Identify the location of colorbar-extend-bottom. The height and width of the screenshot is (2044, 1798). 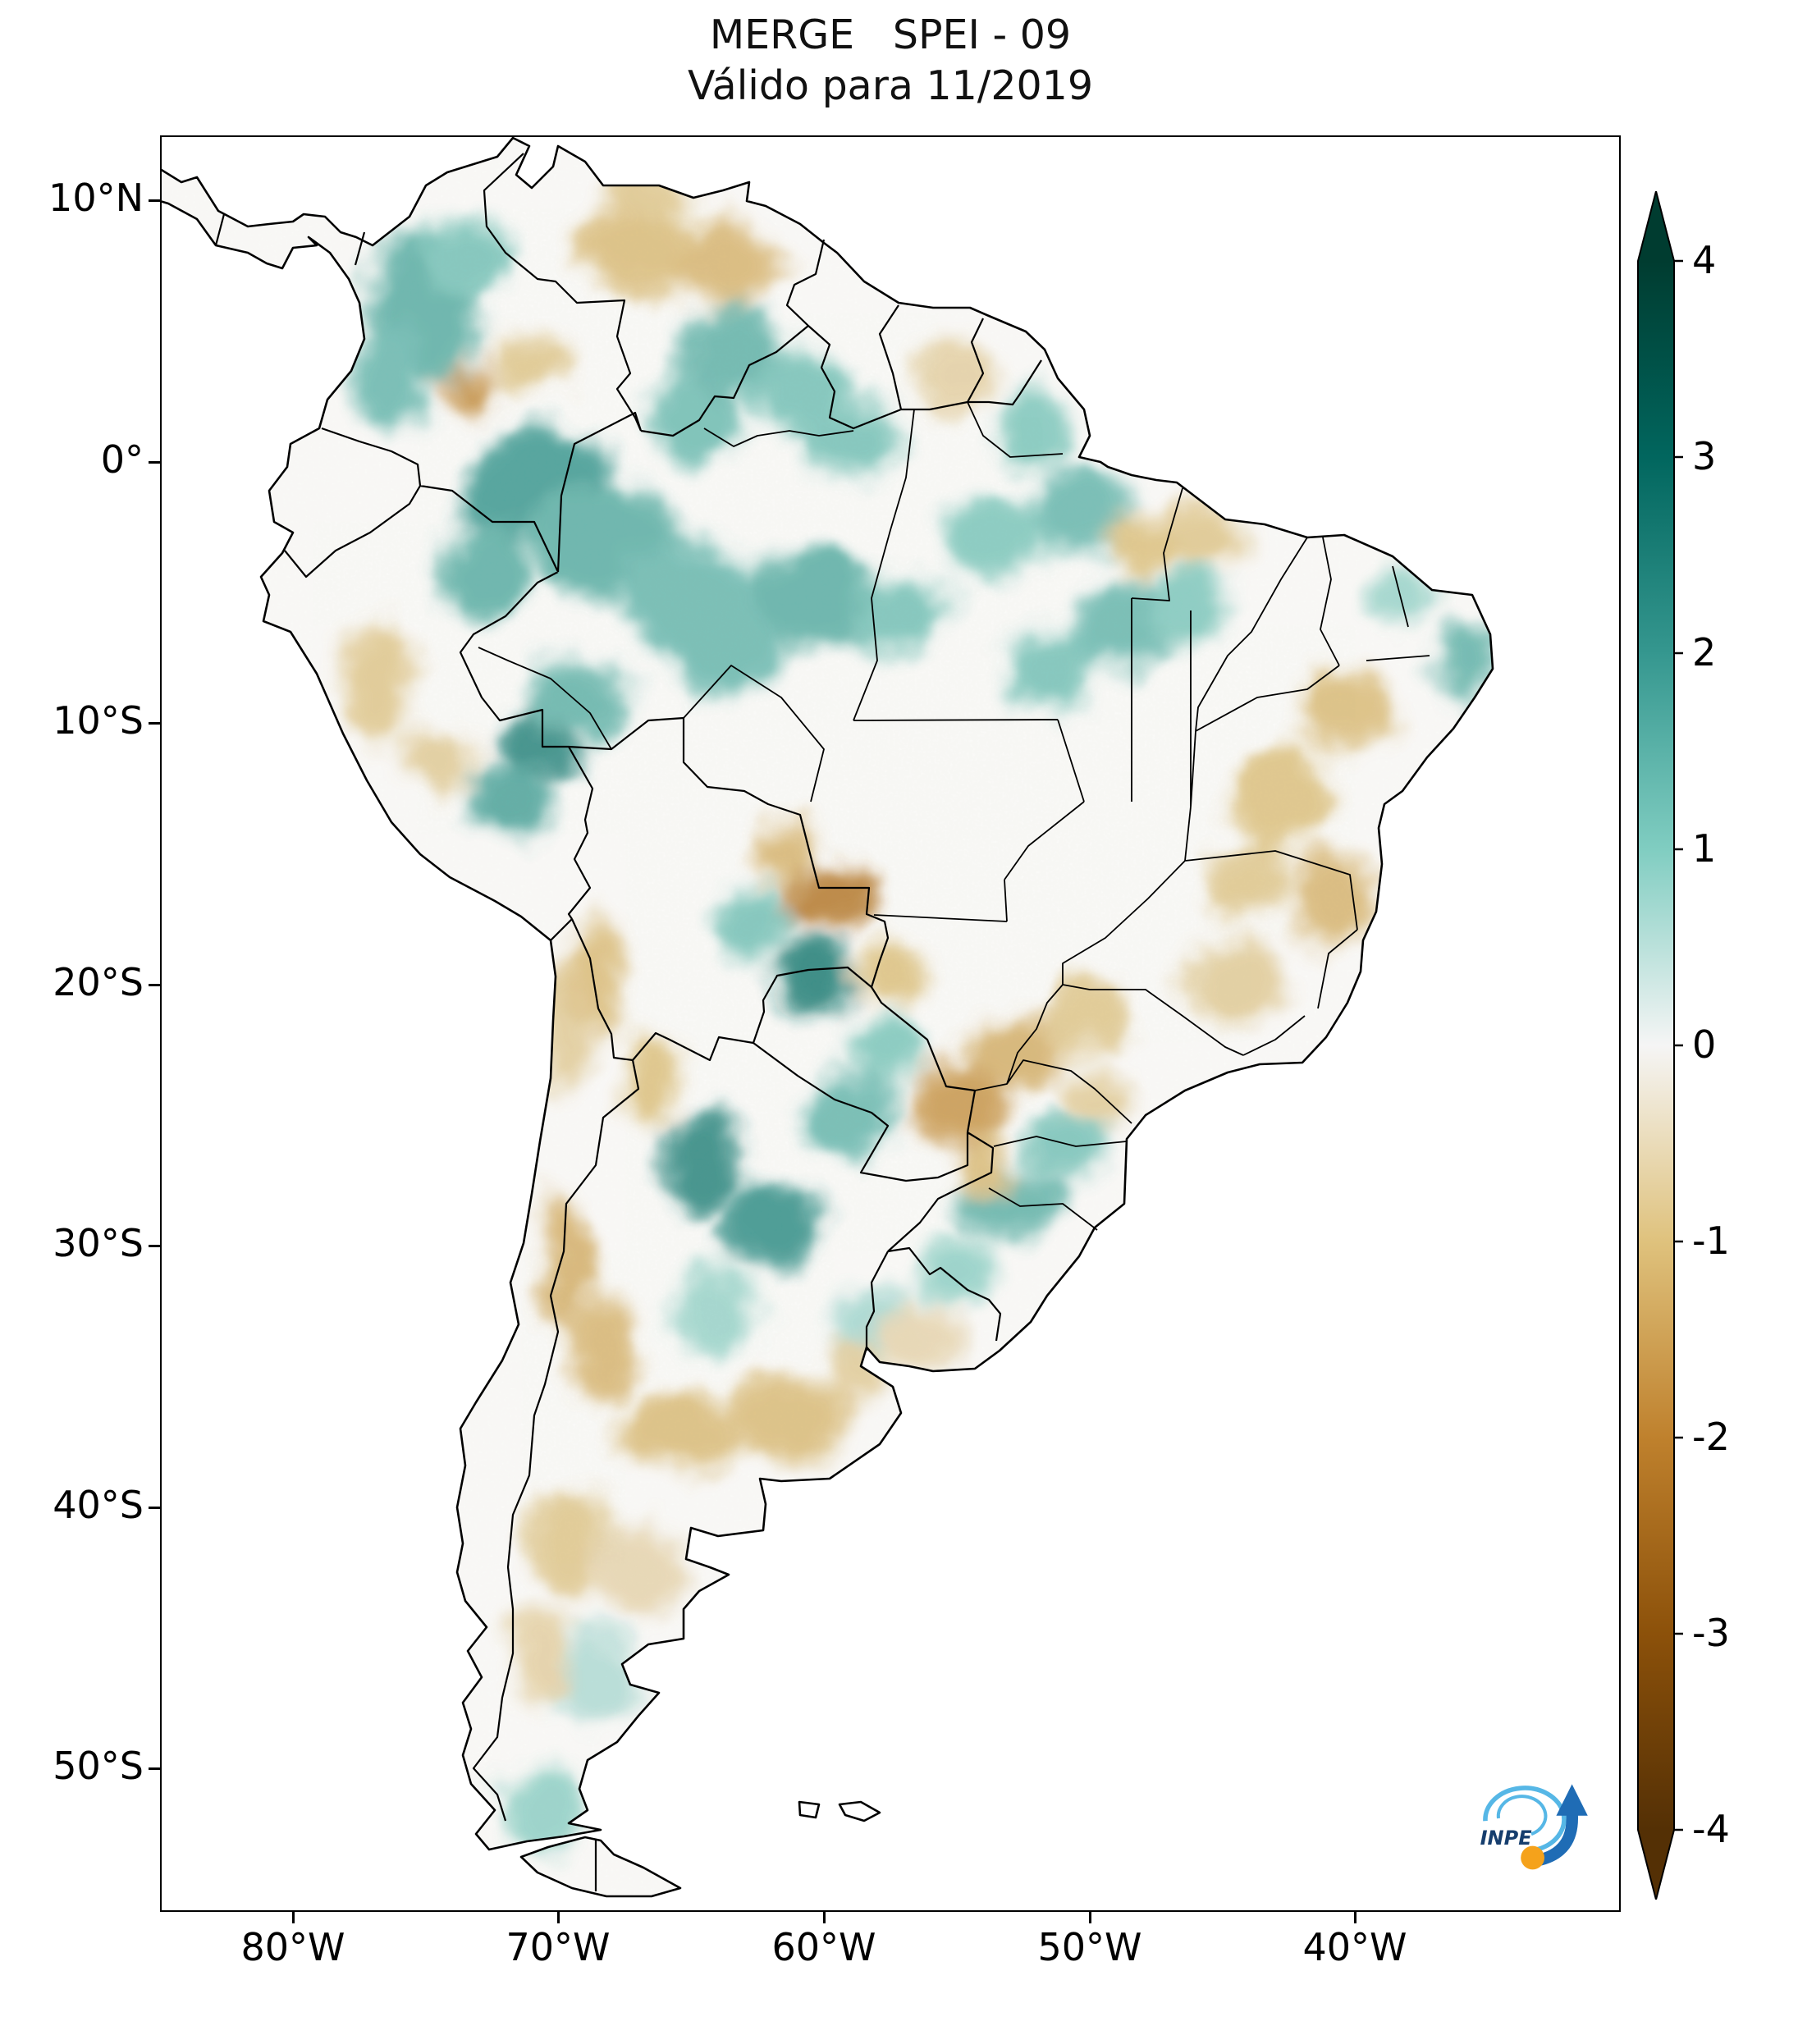
(1656, 1865).